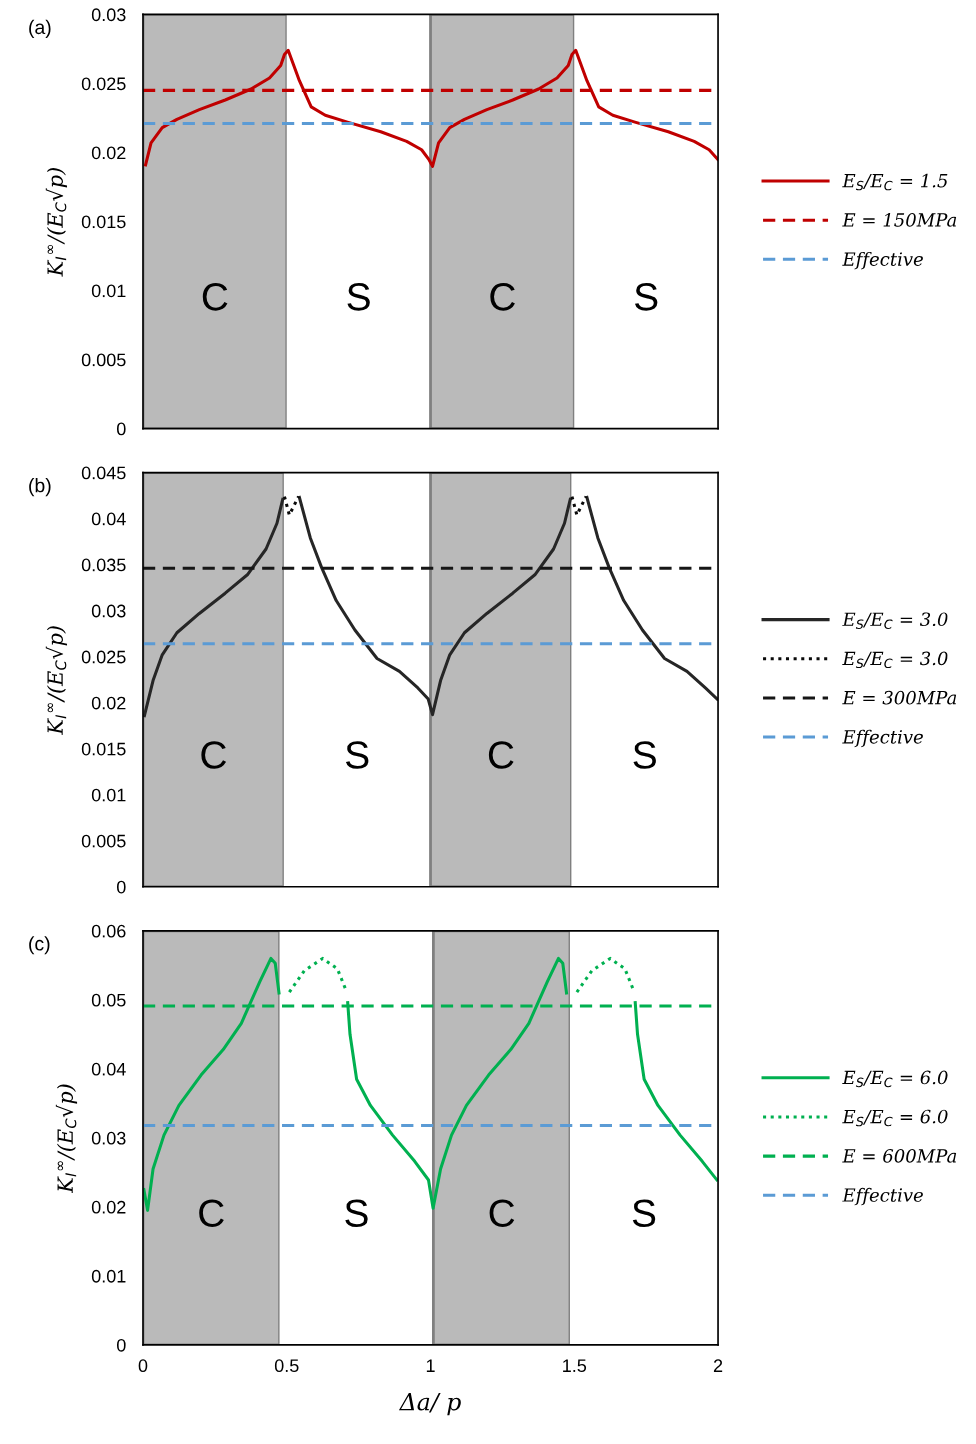 This screenshot has width=976, height=1444. I want to click on x-tick-label: 2, so click(718, 1365).